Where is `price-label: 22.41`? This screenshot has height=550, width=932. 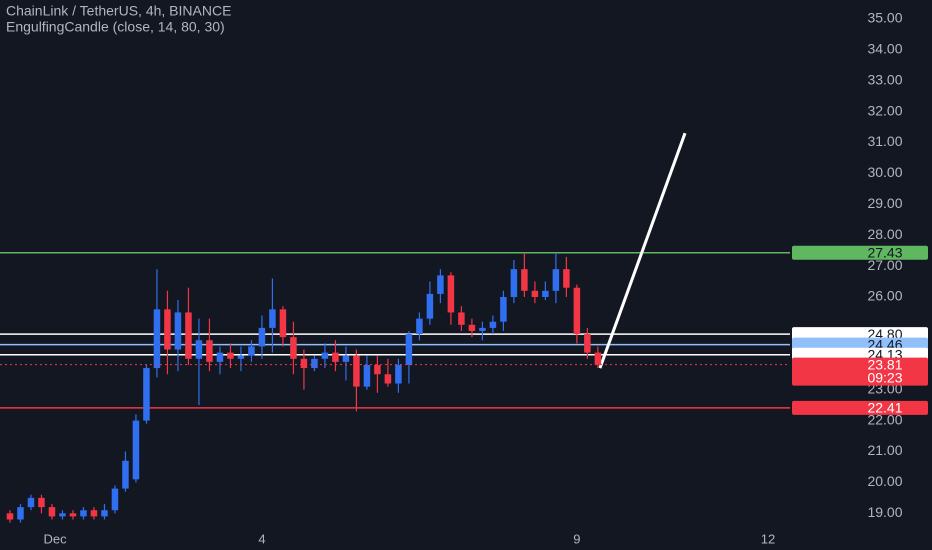 price-label: 22.41 is located at coordinates (884, 408).